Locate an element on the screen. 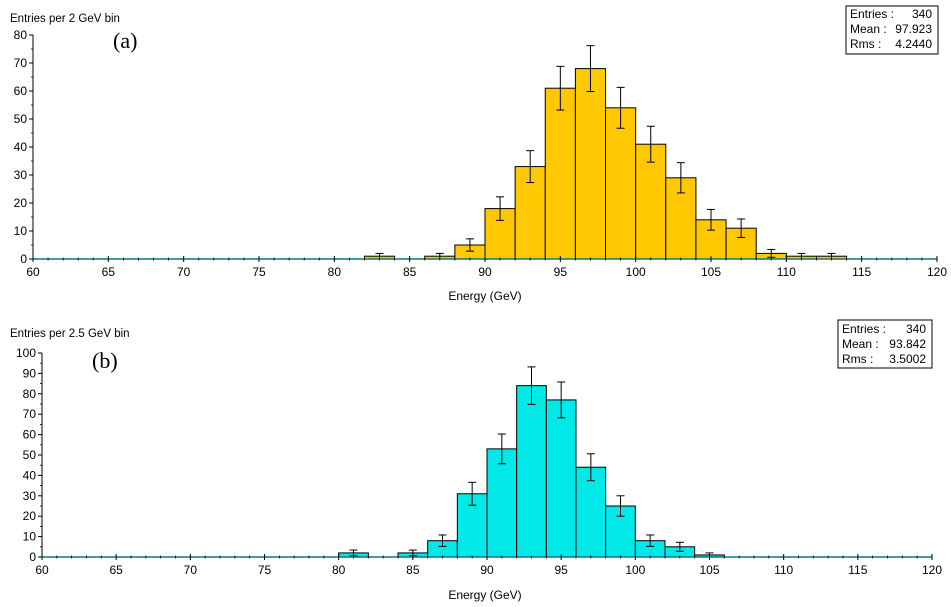 The image size is (951, 607). panel-a-tag: (a) is located at coordinates (125, 40).